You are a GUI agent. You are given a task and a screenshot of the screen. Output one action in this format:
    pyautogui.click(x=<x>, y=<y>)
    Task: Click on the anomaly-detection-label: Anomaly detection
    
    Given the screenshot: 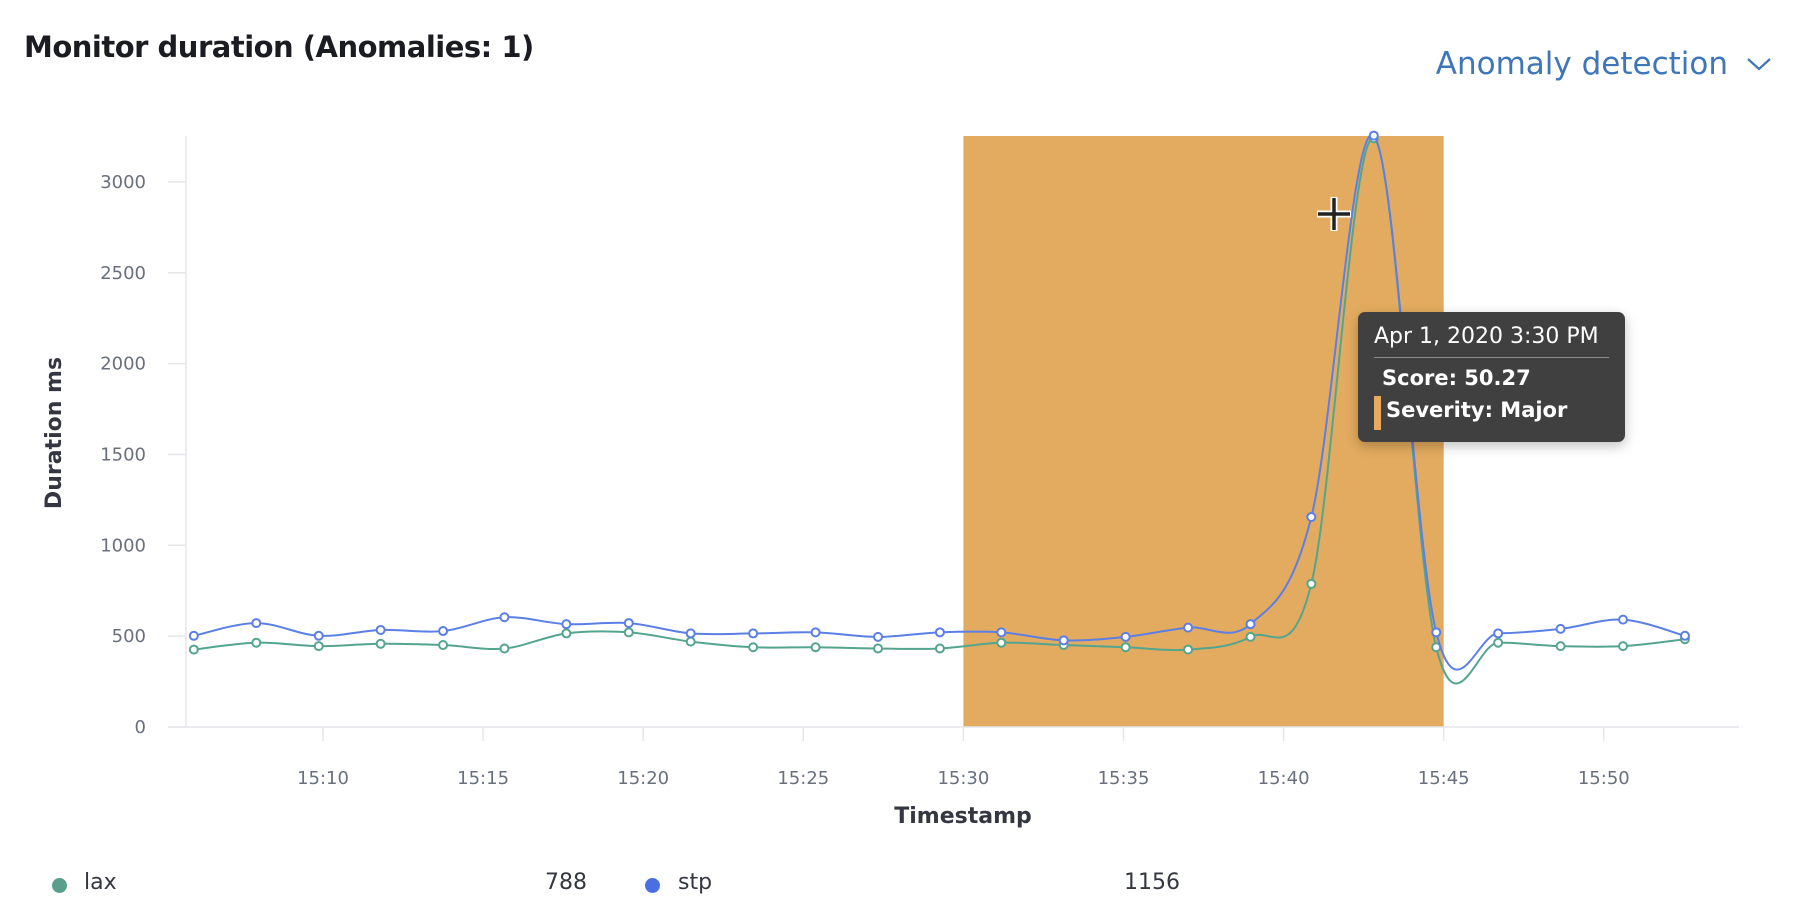 What is the action you would take?
    pyautogui.click(x=1581, y=64)
    